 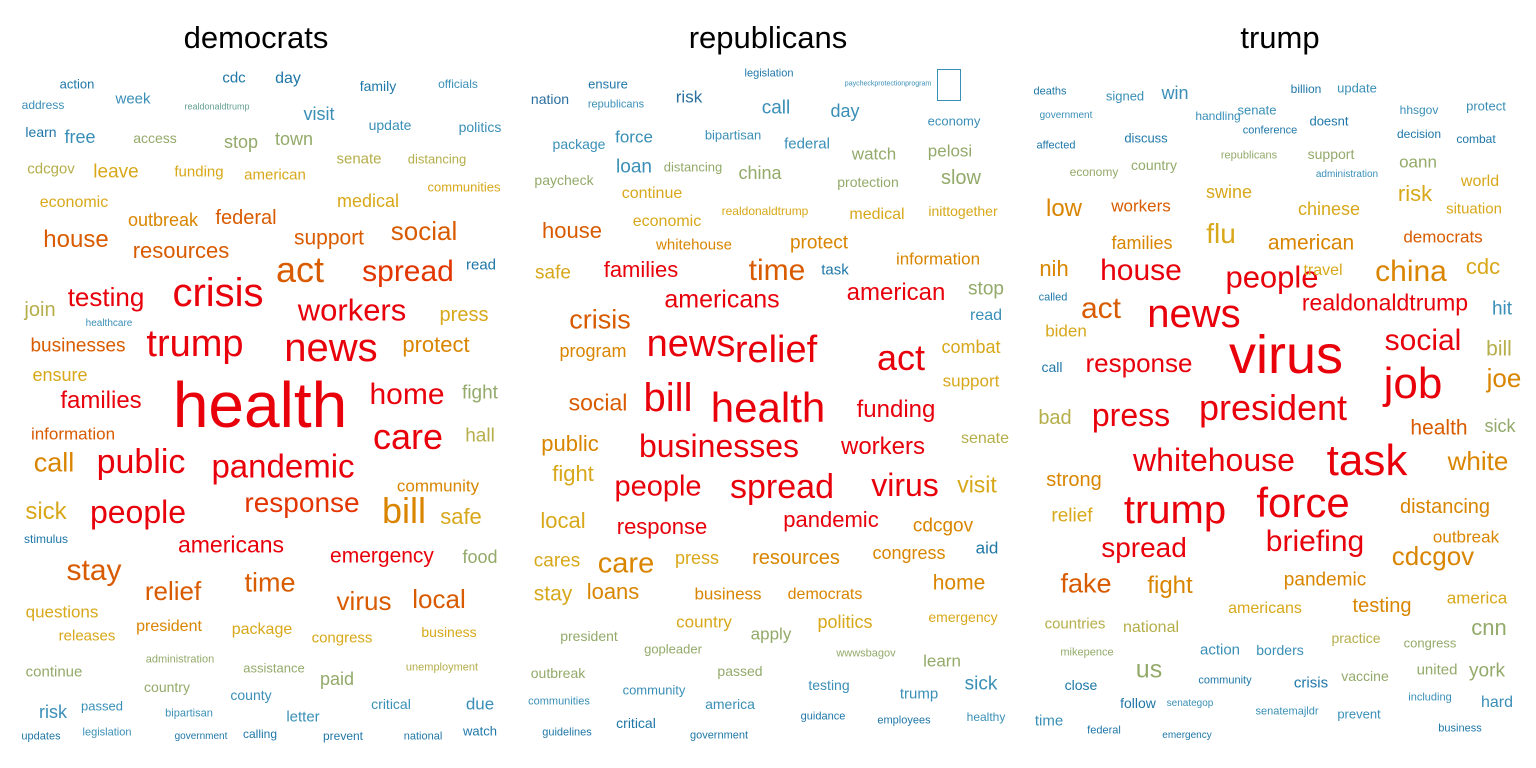 What do you see at coordinates (600, 319) in the screenshot?
I see `word-crisis: crisis` at bounding box center [600, 319].